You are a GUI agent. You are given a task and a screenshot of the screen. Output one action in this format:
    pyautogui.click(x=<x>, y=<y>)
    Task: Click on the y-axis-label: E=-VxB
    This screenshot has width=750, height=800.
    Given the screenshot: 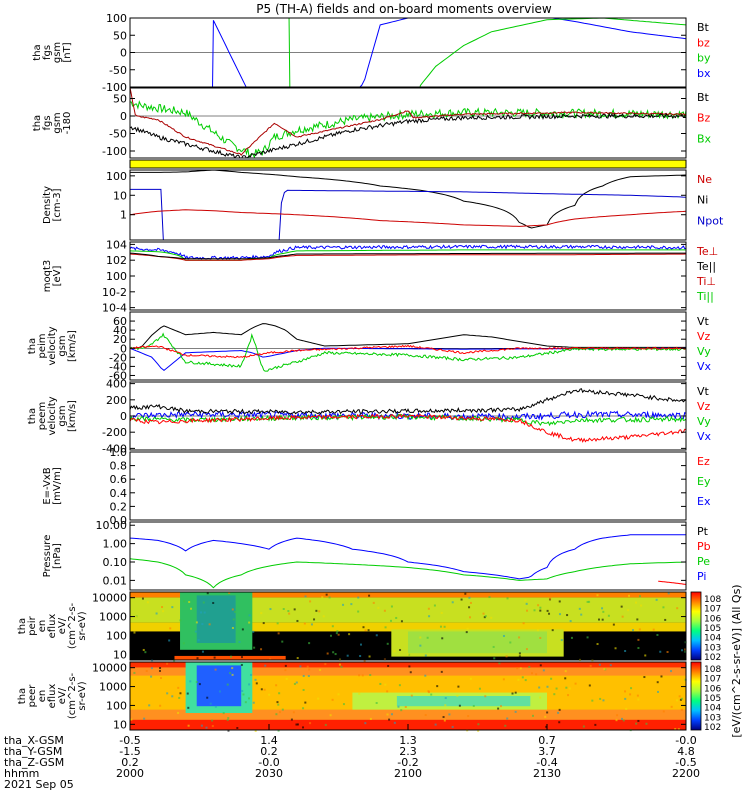 What is the action you would take?
    pyautogui.click(x=47, y=485)
    